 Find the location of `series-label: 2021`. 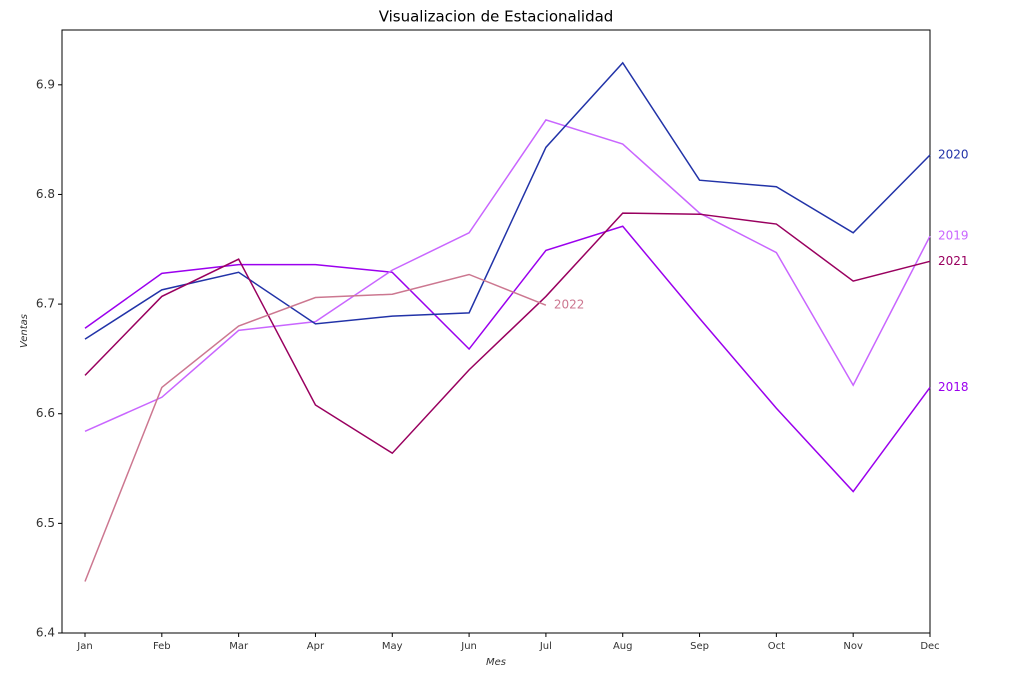

series-label: 2021 is located at coordinates (953, 261).